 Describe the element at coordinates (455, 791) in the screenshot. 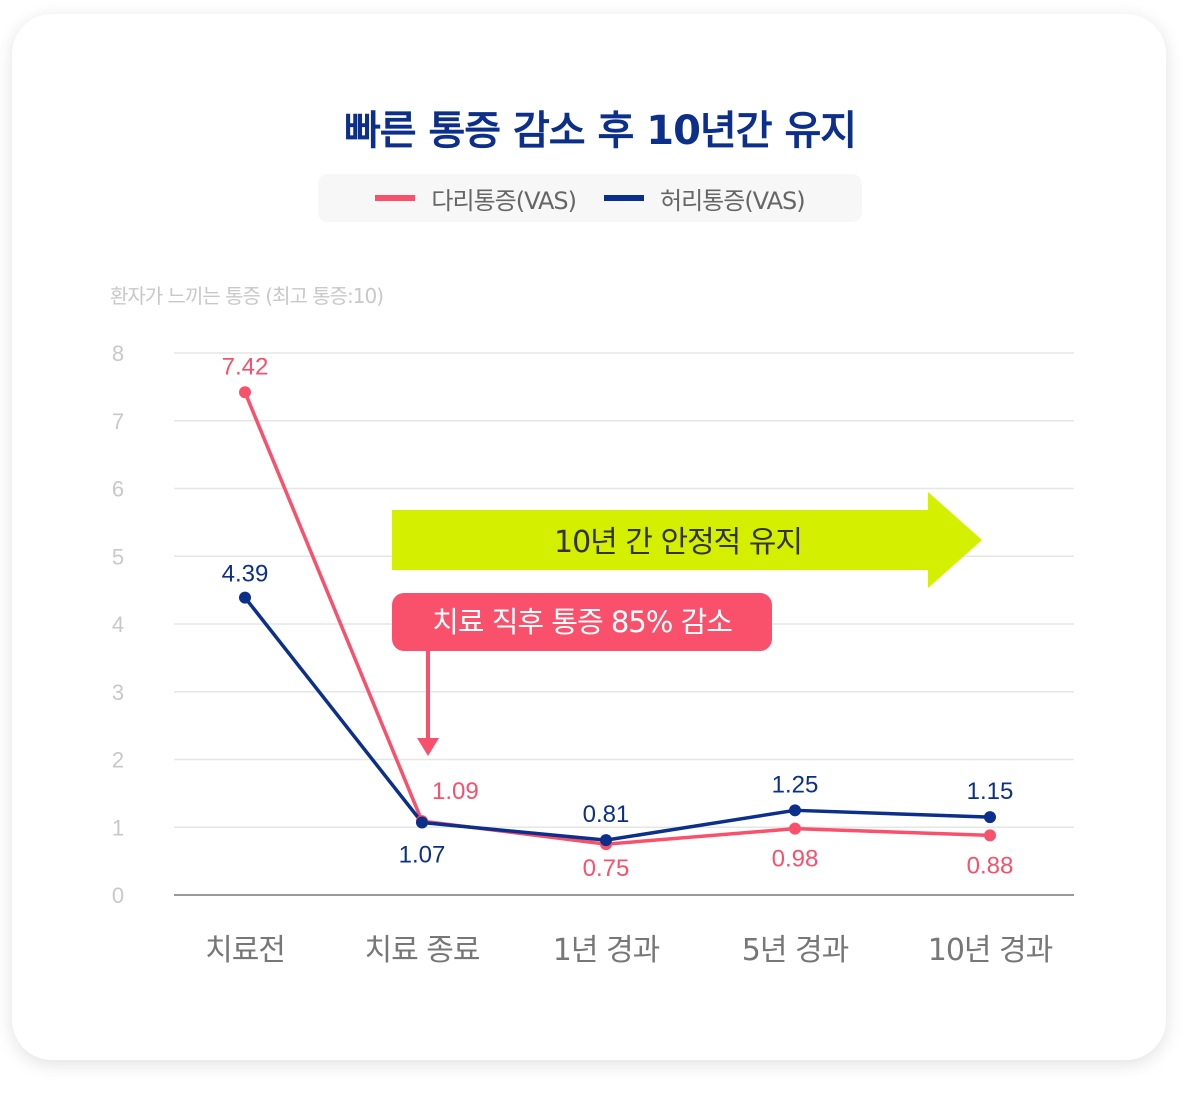

I see `data-label: 1.09` at that location.